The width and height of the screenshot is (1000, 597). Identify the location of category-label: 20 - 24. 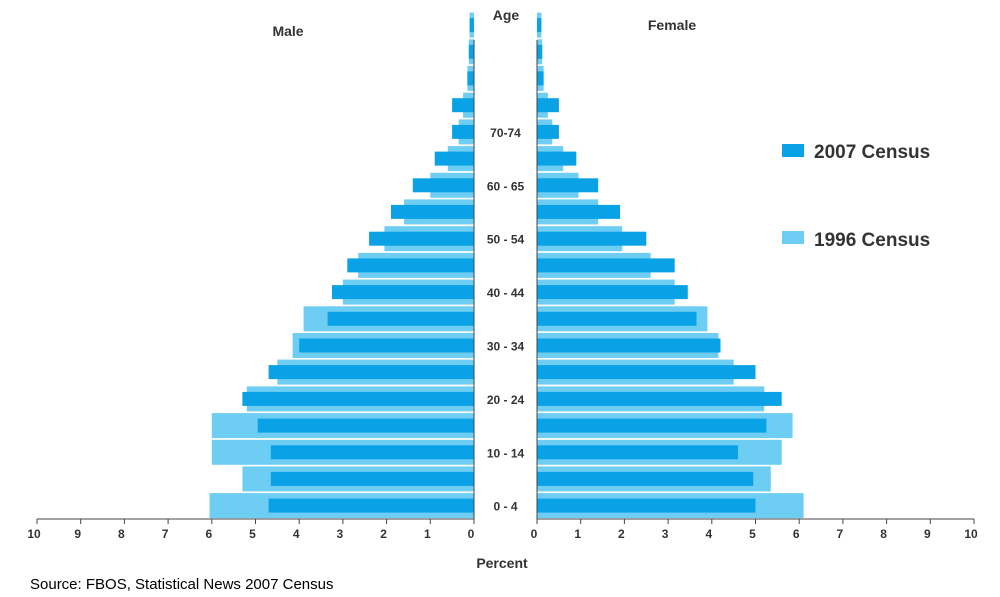
(506, 400).